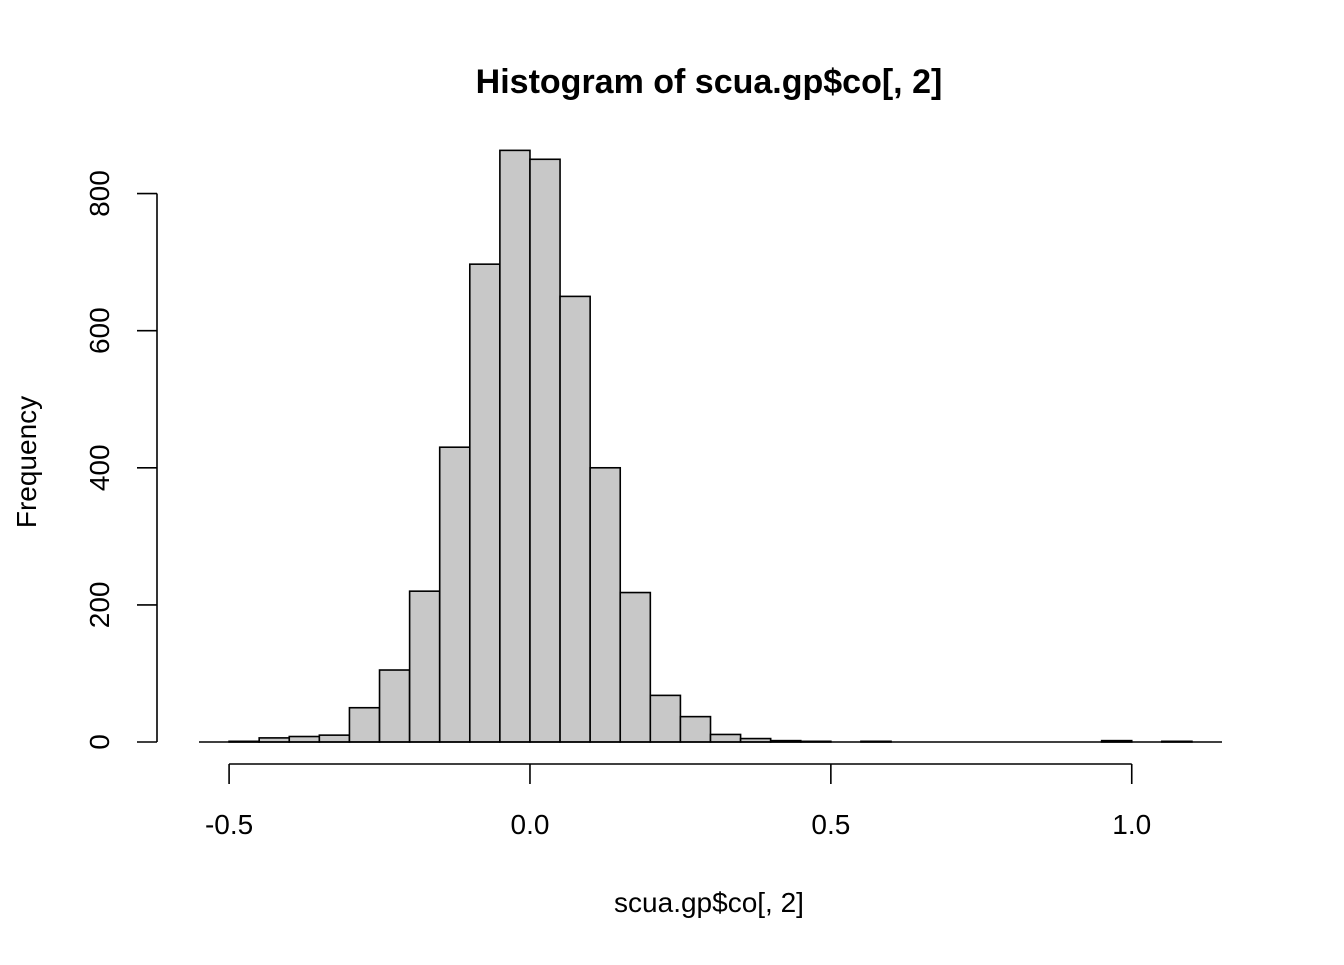  I want to click on x-axis: -0.5 0.0 0.5 1.0, so click(678, 801).